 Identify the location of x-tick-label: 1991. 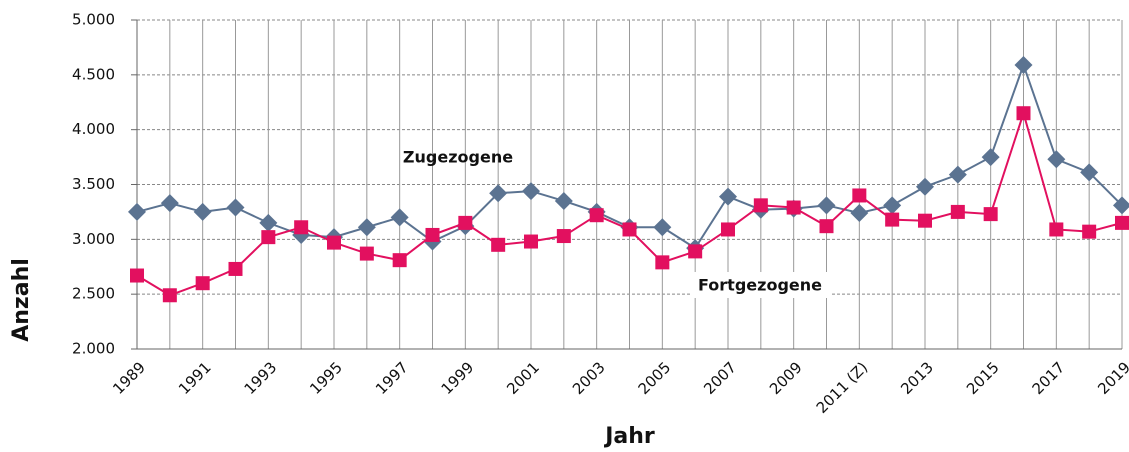
(195, 378).